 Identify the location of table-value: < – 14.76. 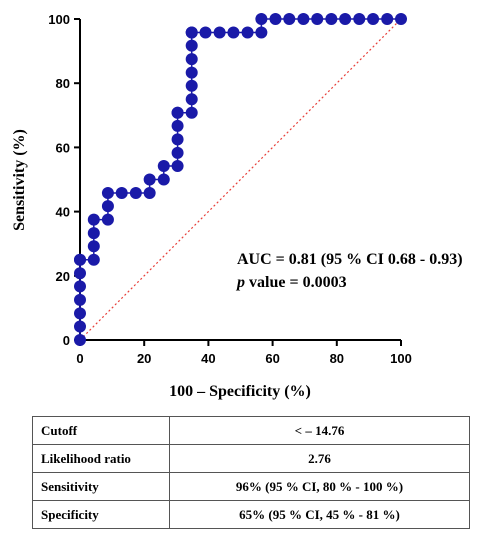
(319, 430).